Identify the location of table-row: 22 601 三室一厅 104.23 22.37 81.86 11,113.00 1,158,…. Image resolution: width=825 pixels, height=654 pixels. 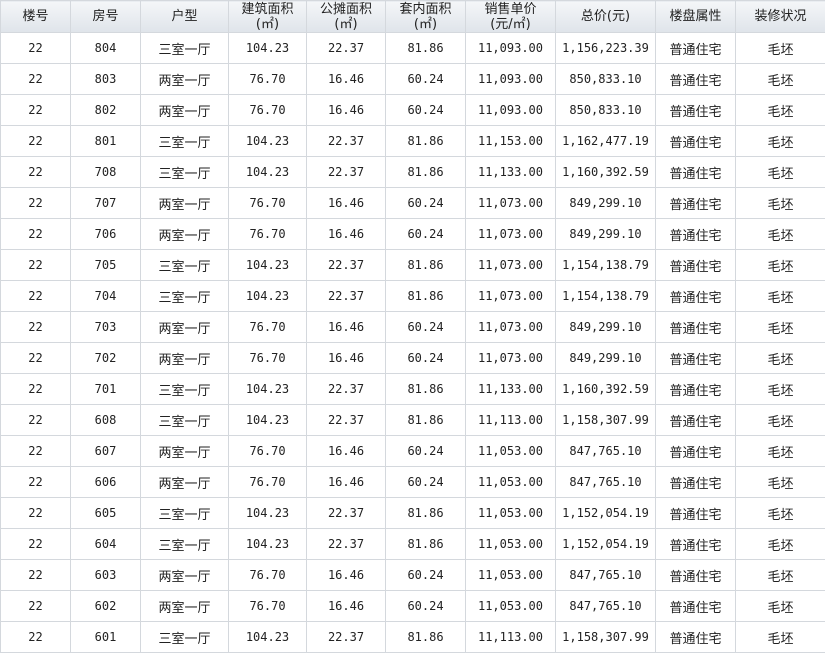
(412, 637).